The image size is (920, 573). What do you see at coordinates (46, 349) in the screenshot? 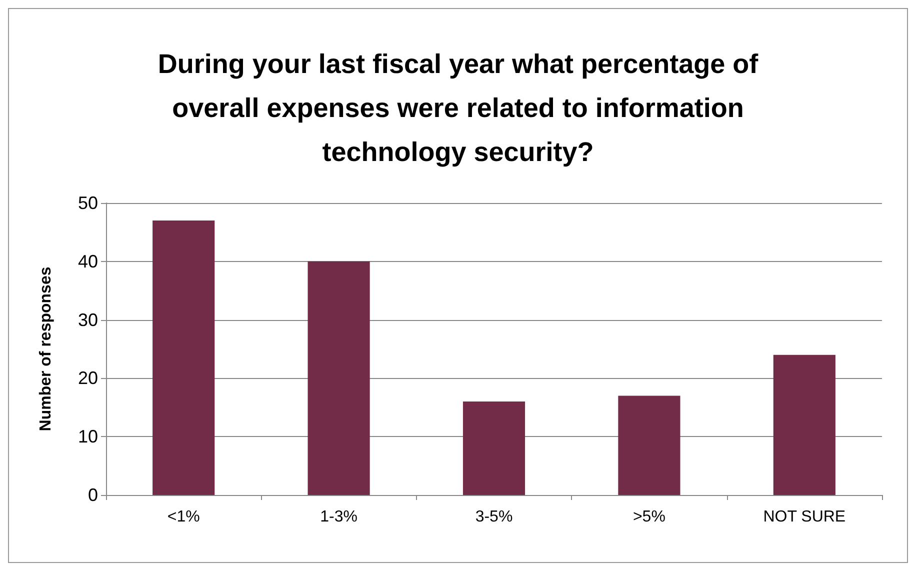
I see `y-axis-title: Number of responses` at bounding box center [46, 349].